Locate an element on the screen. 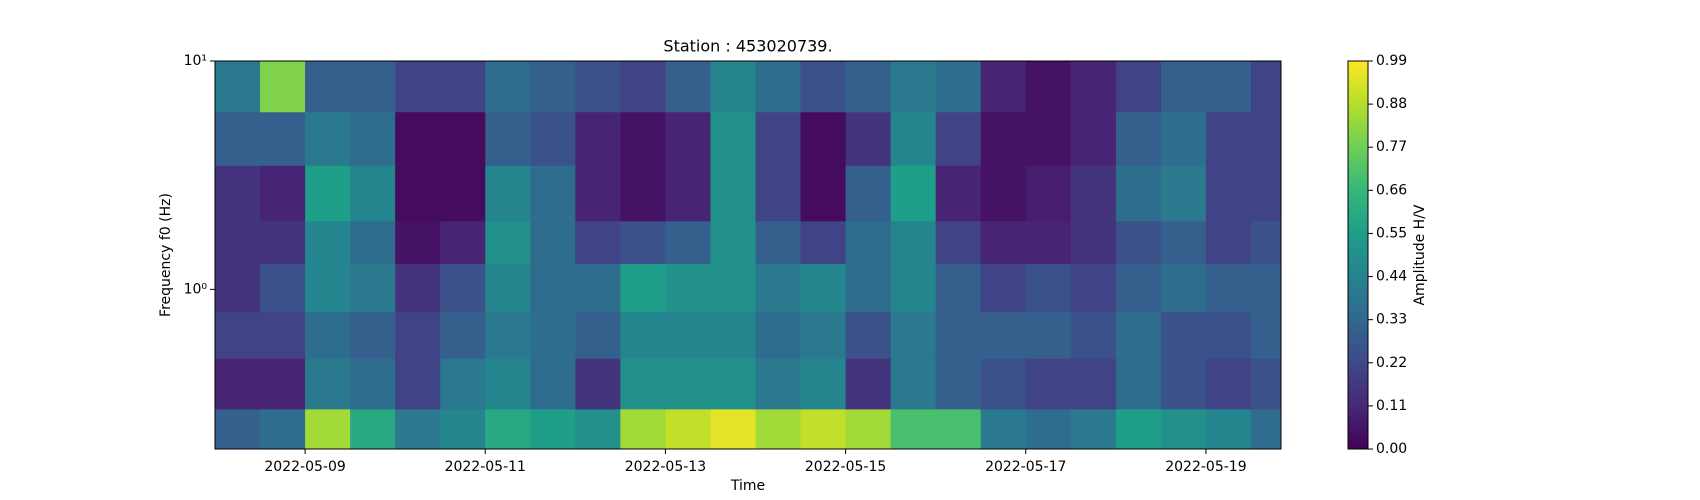 The height and width of the screenshot is (500, 1700). x-axis-label: Time is located at coordinates (747, 486).